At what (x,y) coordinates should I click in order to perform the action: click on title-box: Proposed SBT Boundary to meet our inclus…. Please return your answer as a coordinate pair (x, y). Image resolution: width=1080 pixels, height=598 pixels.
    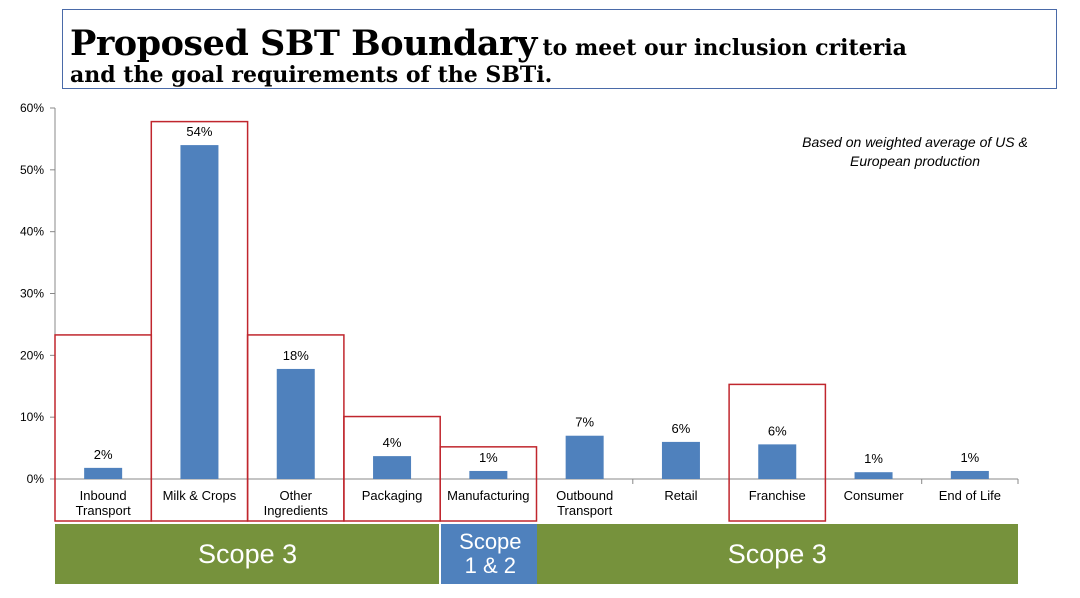
    Looking at the image, I should click on (559, 49).